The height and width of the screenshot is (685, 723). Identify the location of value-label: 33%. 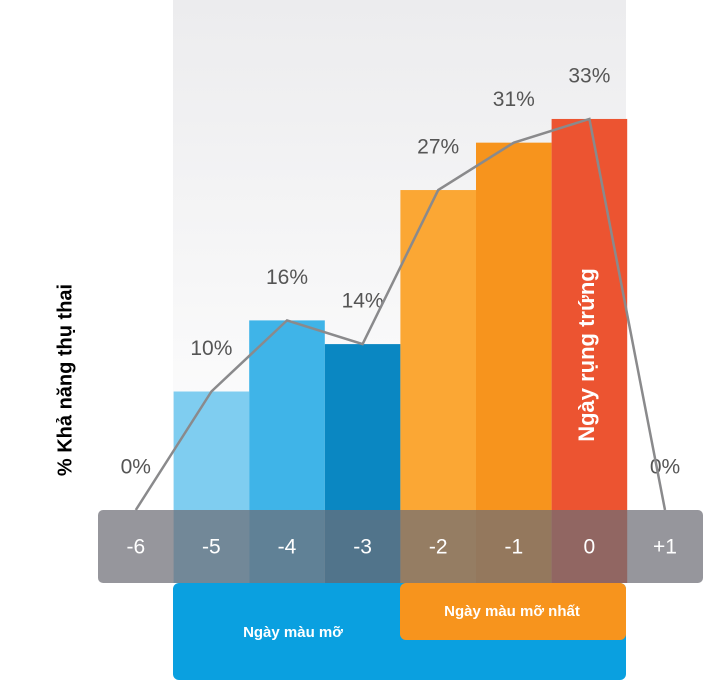
(589, 75).